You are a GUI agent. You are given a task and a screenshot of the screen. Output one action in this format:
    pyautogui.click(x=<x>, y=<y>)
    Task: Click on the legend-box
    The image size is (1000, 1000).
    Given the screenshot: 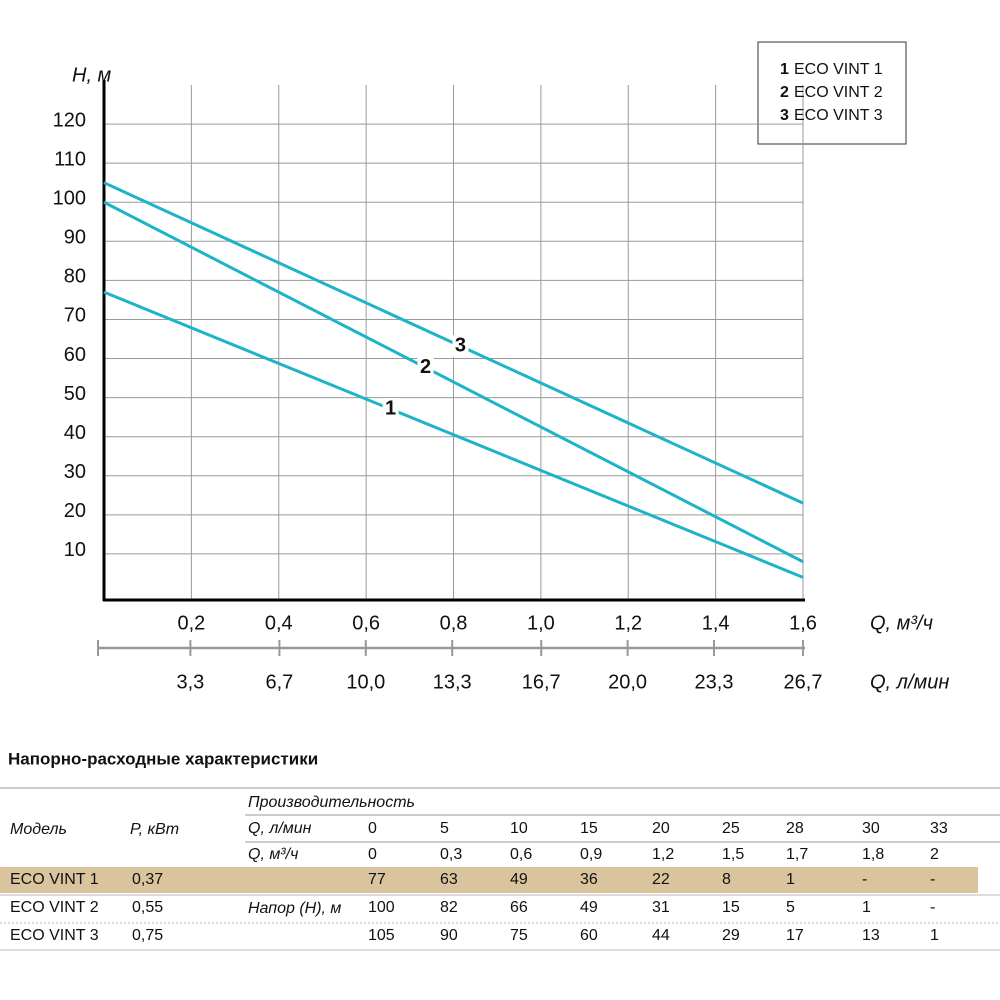 What is the action you would take?
    pyautogui.click(x=832, y=93)
    